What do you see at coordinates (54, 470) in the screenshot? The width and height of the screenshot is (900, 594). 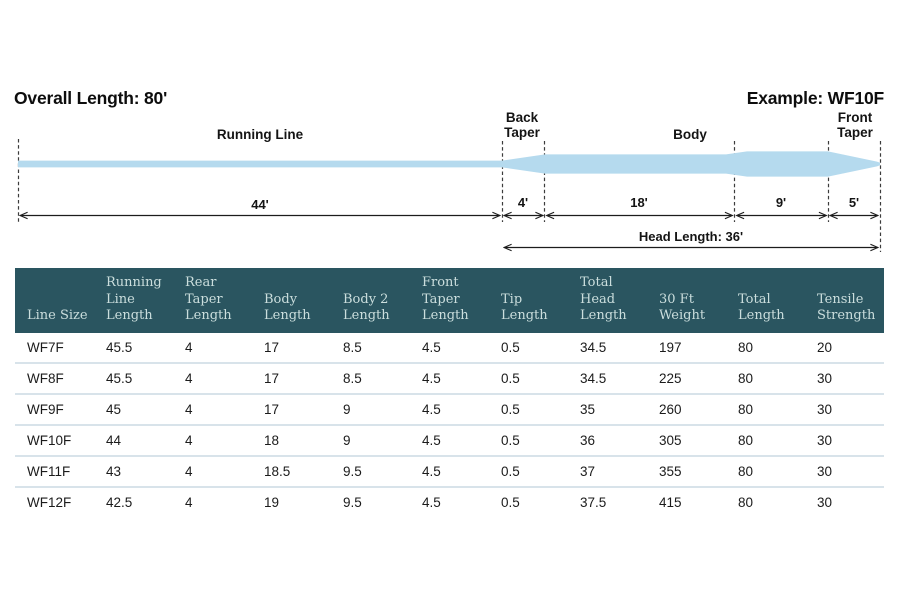 I see `line-size-cell: WF11F` at bounding box center [54, 470].